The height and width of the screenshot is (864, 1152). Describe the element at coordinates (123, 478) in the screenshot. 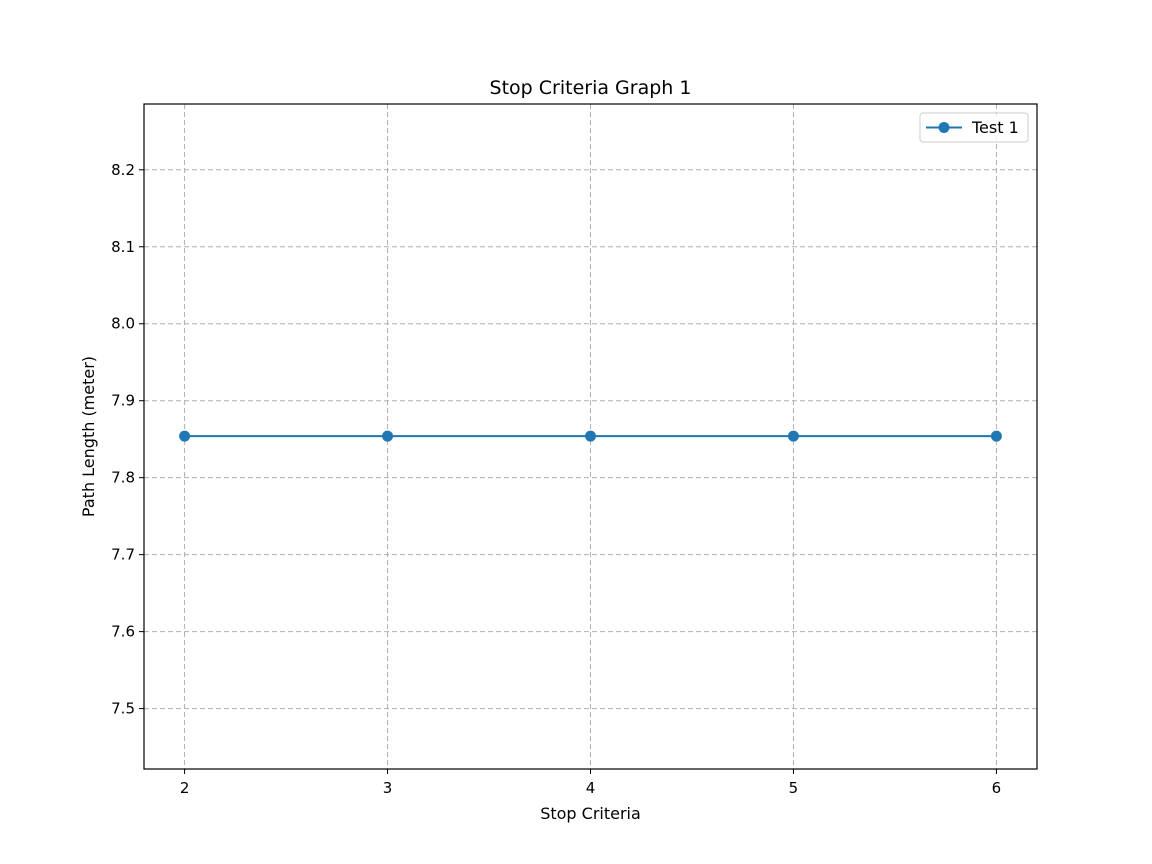

I see `y-tick-label: 7.8` at that location.